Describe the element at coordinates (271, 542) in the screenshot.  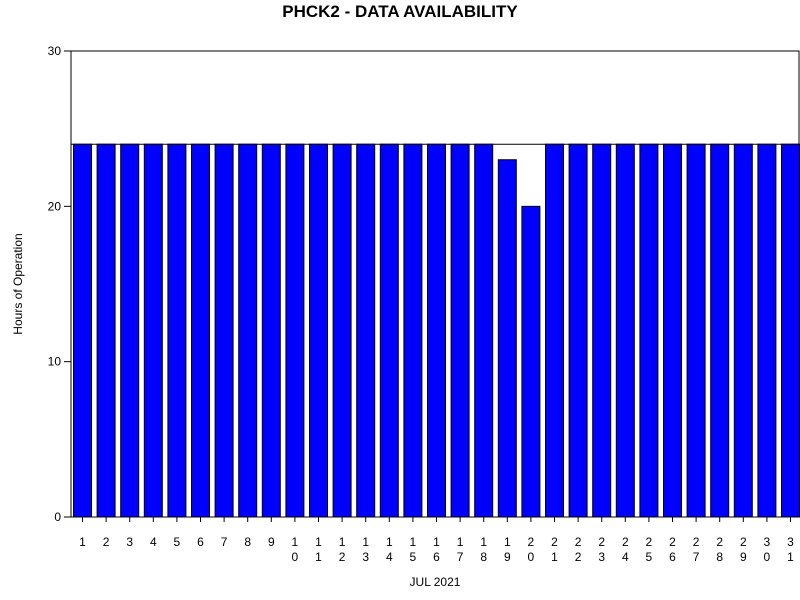
I see `x-tick-label-9: 9` at that location.